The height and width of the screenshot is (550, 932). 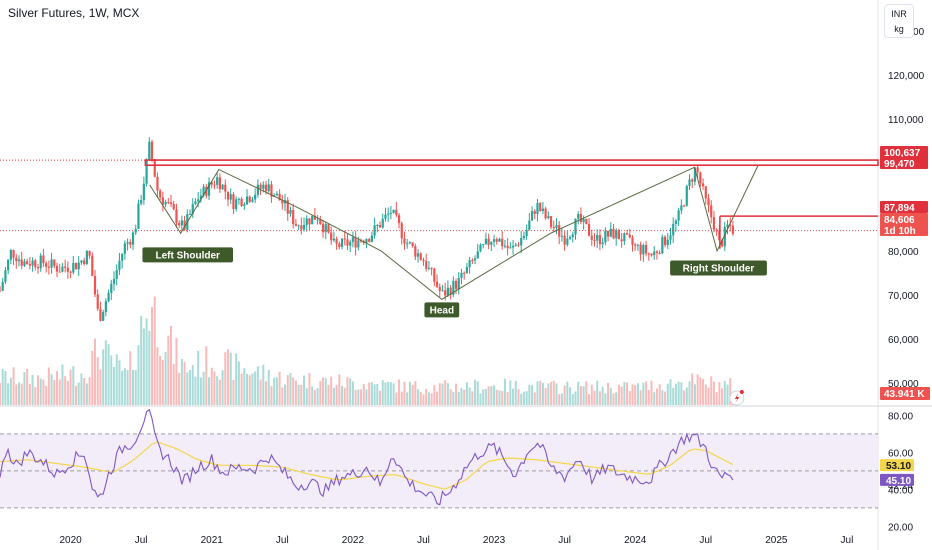 I want to click on rsi-tick-label: 40.00, so click(x=900, y=490).